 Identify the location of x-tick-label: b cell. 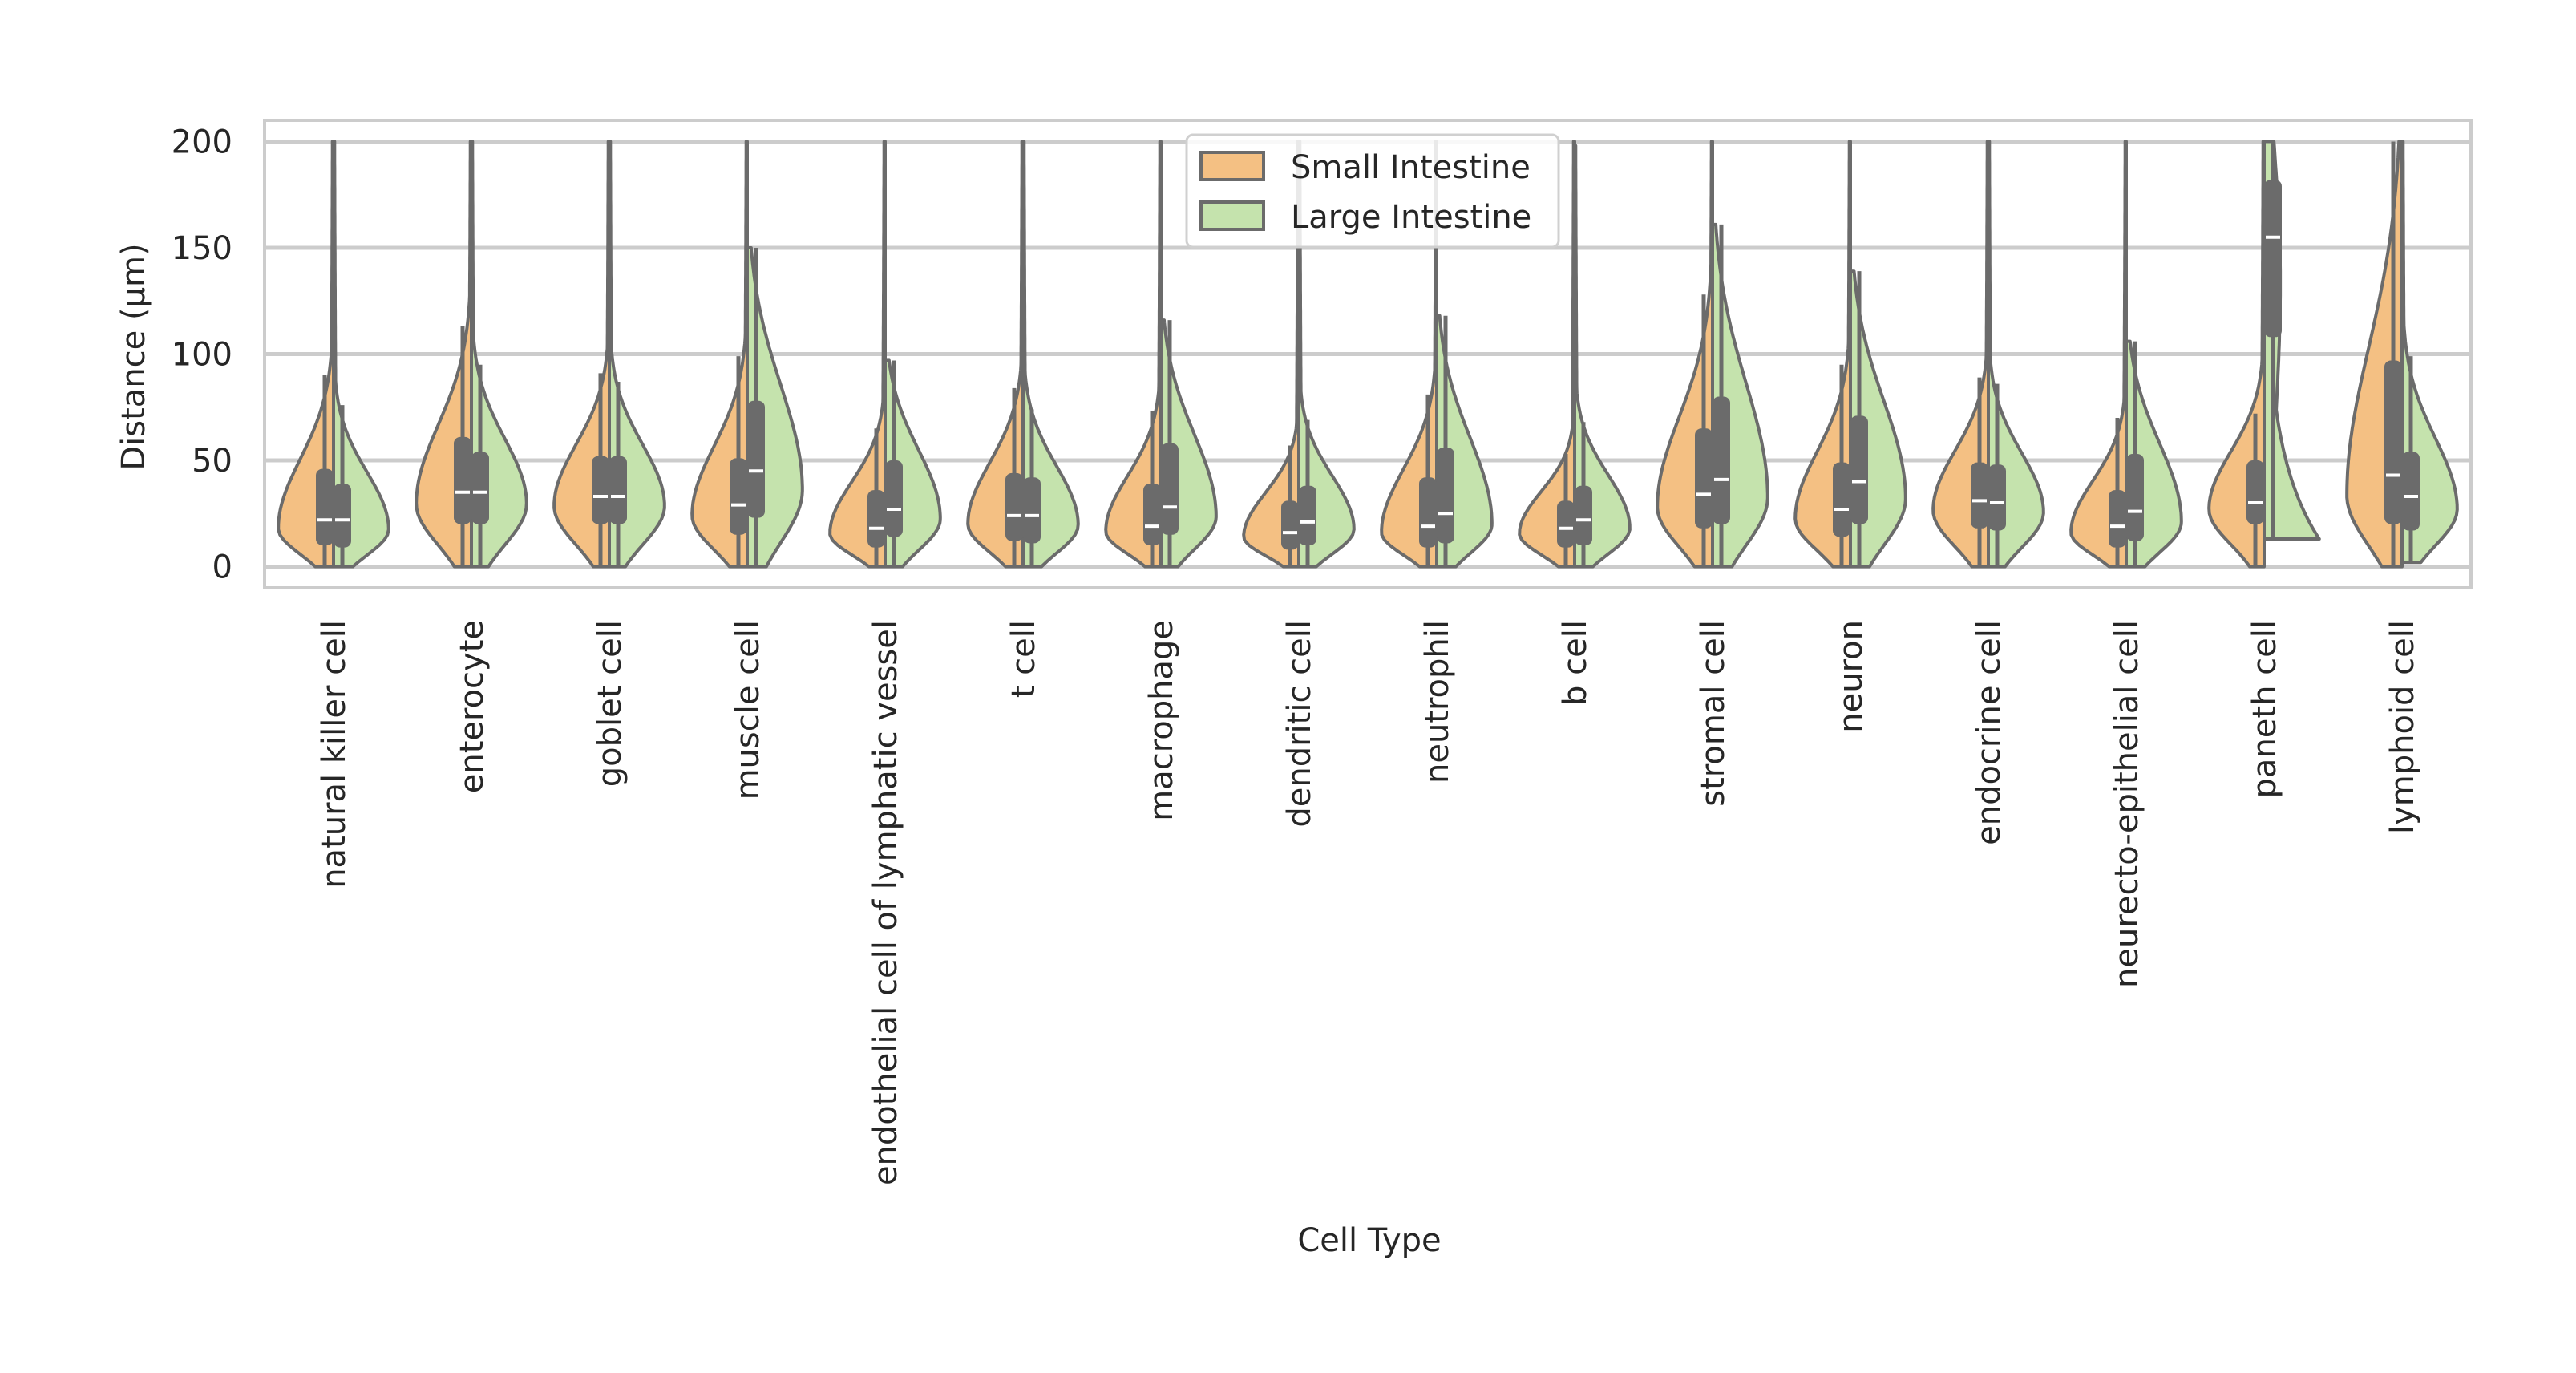
(1575, 663).